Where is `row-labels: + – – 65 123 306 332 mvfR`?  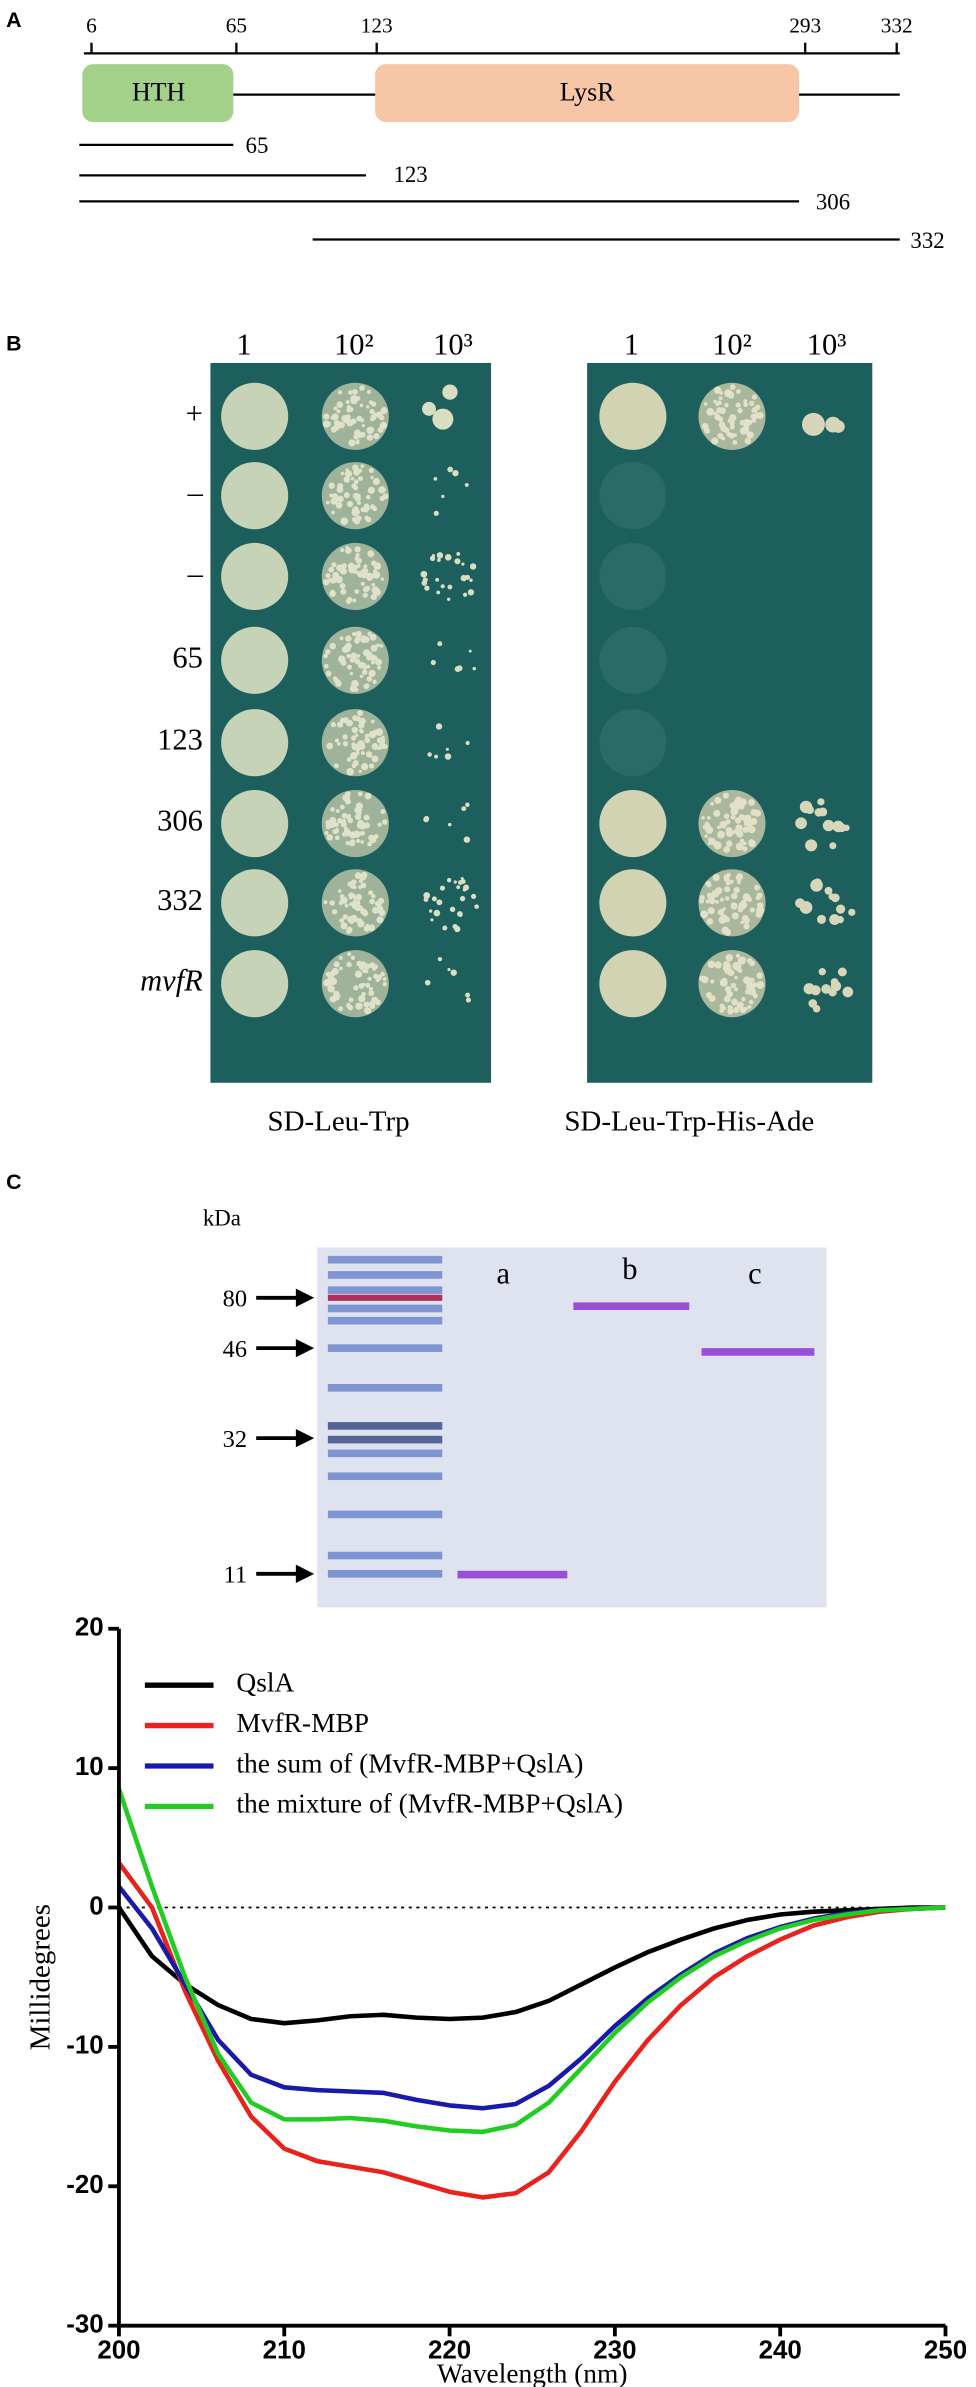 row-labels: + – – 65 123 306 332 mvfR is located at coordinates (171, 696).